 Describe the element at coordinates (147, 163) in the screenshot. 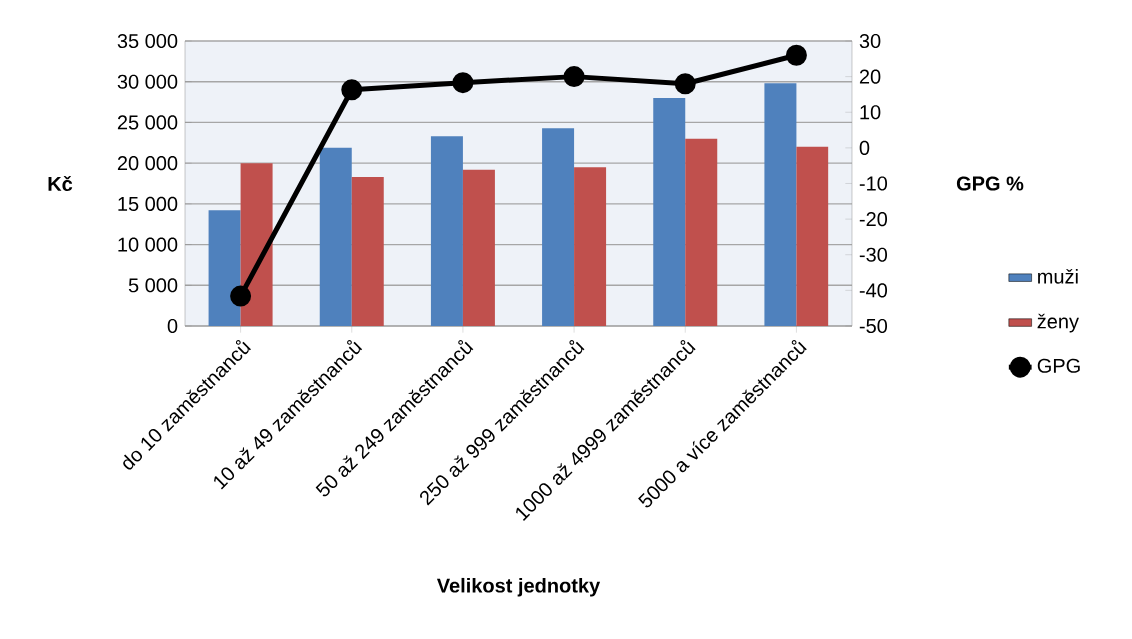

I see `y-tick-label: 20 000` at that location.